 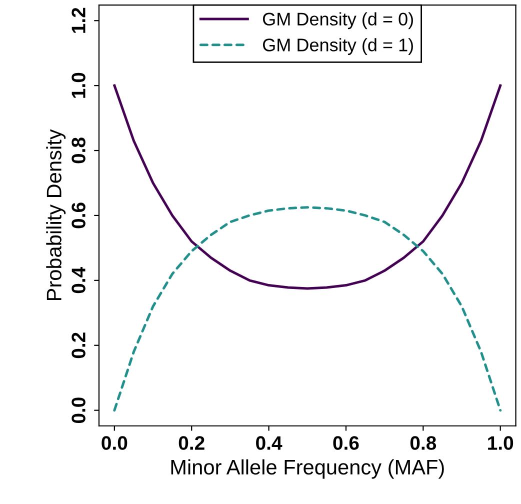 What do you see at coordinates (79, 280) in the screenshot?
I see `y-tick-label: 0.4` at bounding box center [79, 280].